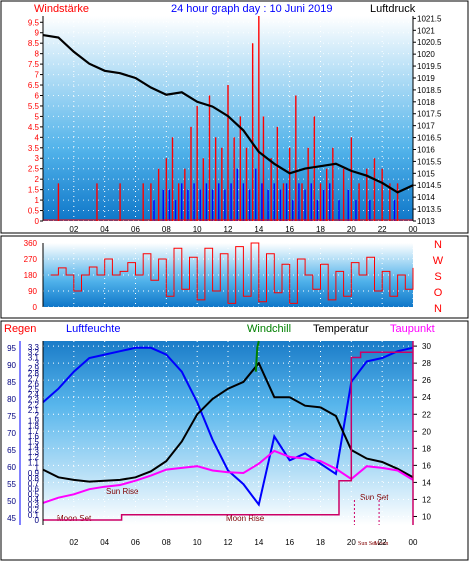 This screenshot has width=470, height=562. I want to click on pressure-axis-label: Luftdruck, so click(393, 9).